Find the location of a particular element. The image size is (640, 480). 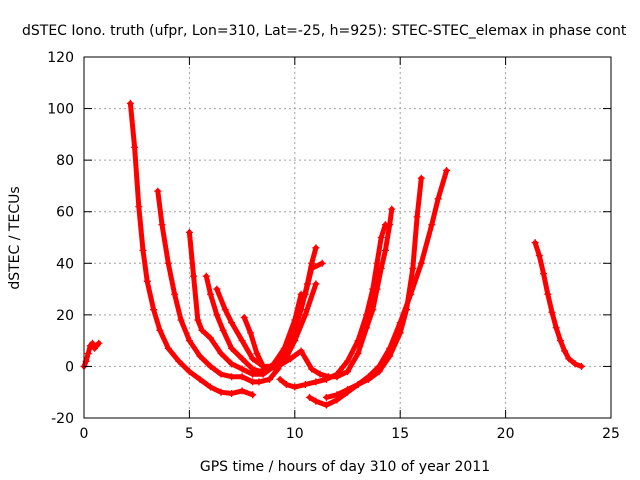

y-axis-title: dSTEC / TECUs is located at coordinates (15, 237).